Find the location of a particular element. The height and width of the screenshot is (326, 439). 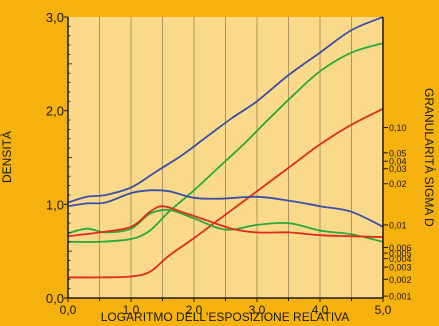

y2-tick-label: 0,002 is located at coordinates (400, 280).